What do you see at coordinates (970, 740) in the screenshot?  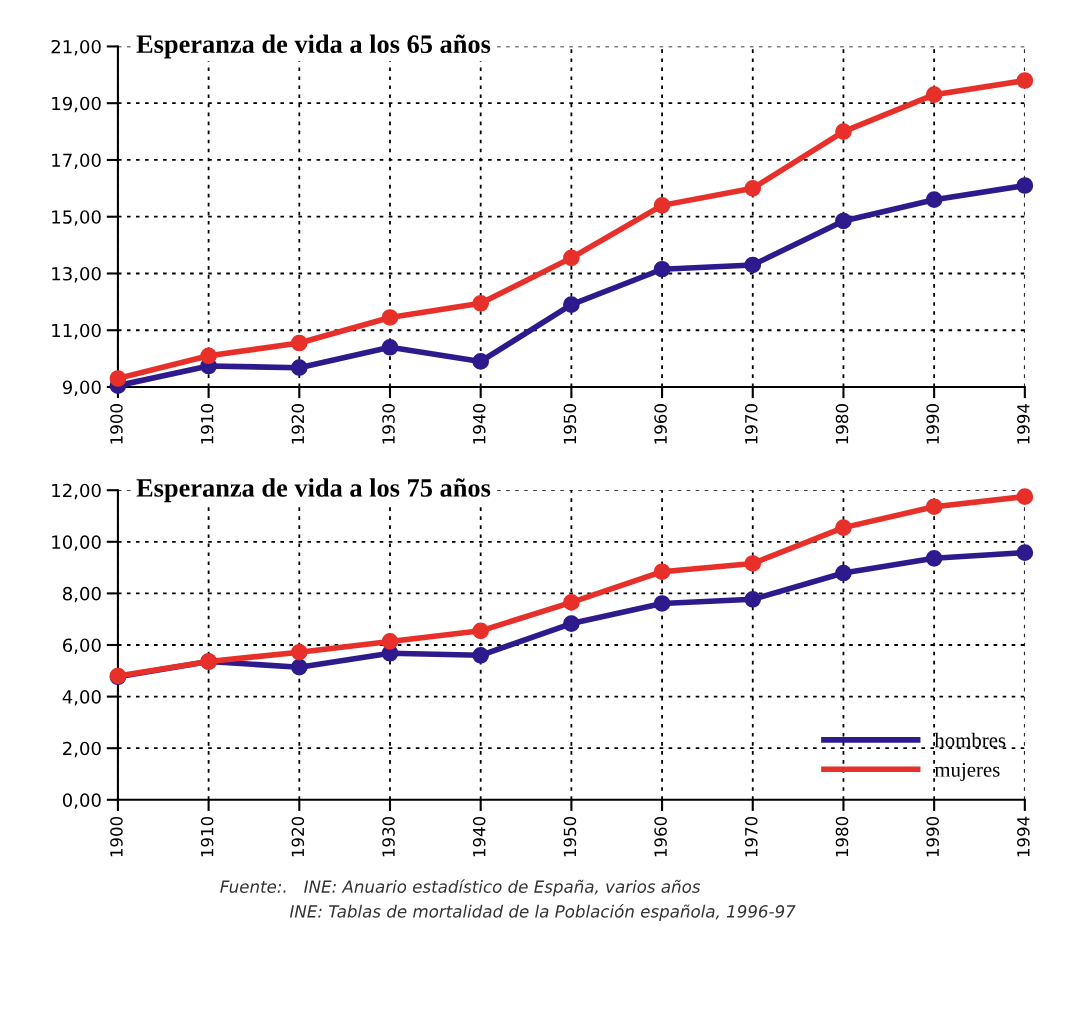 I see `legend-label: hombres` at bounding box center [970, 740].